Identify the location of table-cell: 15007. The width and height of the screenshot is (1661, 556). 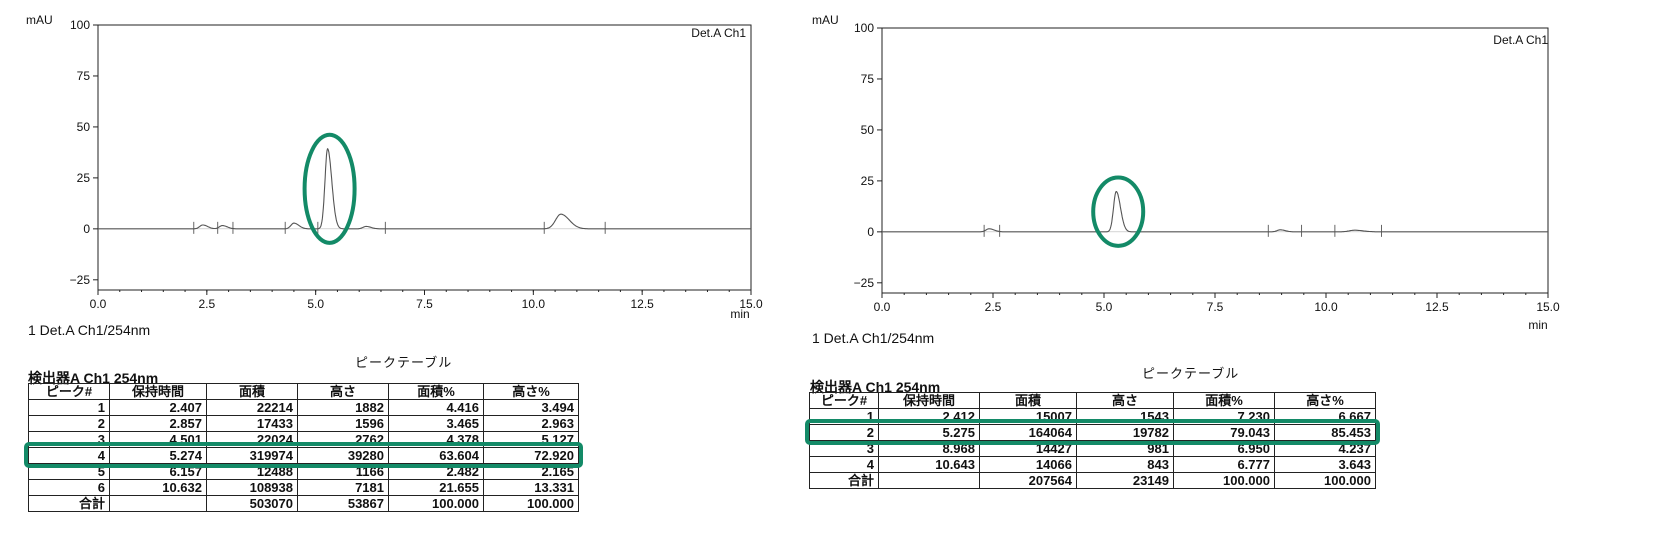
(1028, 416).